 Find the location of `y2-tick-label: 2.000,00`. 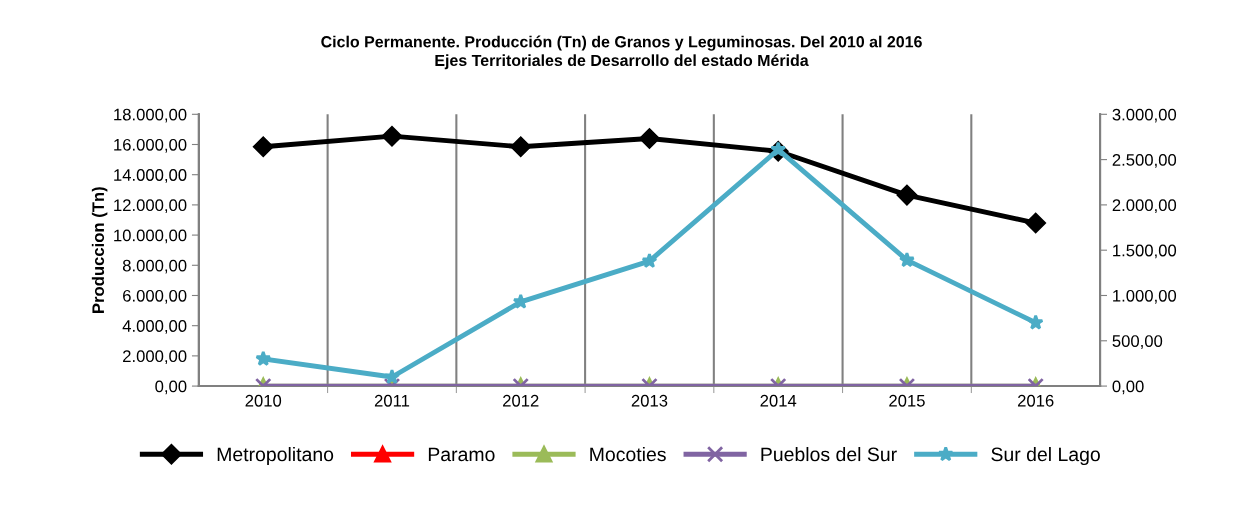

y2-tick-label: 2.000,00 is located at coordinates (1144, 206).